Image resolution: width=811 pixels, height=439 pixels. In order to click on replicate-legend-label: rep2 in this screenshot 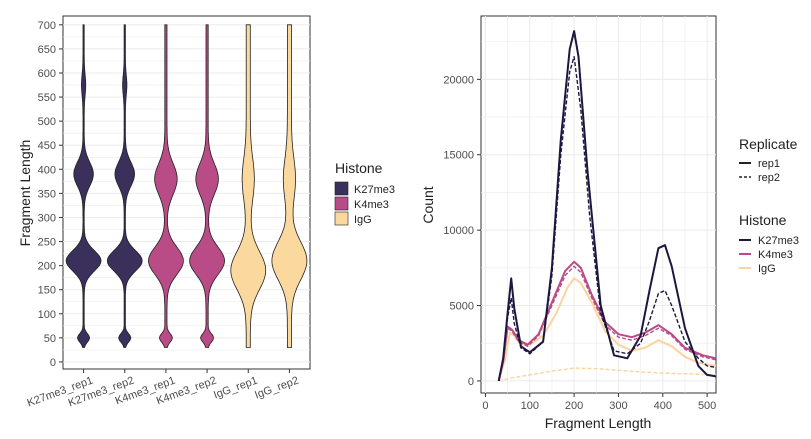, I will do `click(769, 178)`.